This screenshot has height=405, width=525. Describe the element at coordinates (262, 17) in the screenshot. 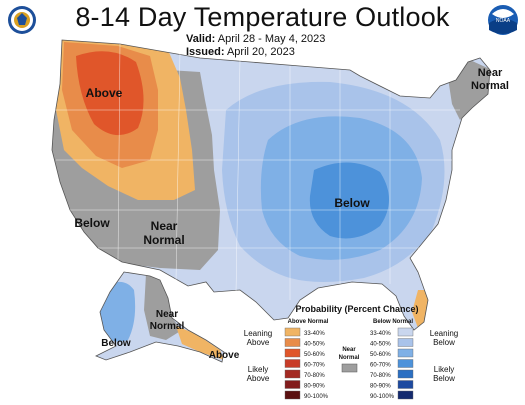

I see `page-title: 8-14 Day Temperature Outlook` at that location.